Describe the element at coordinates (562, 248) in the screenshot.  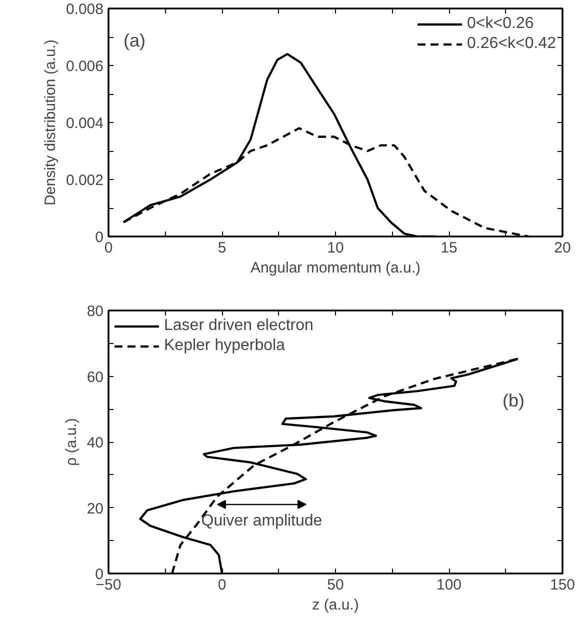
I see `x-tick-label: 20` at that location.